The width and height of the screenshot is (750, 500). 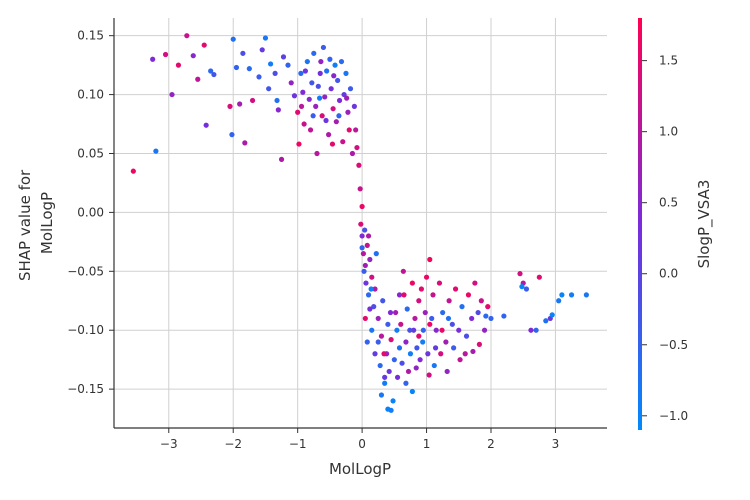 I want to click on y-tick-label: 0.00, so click(x=90, y=212).